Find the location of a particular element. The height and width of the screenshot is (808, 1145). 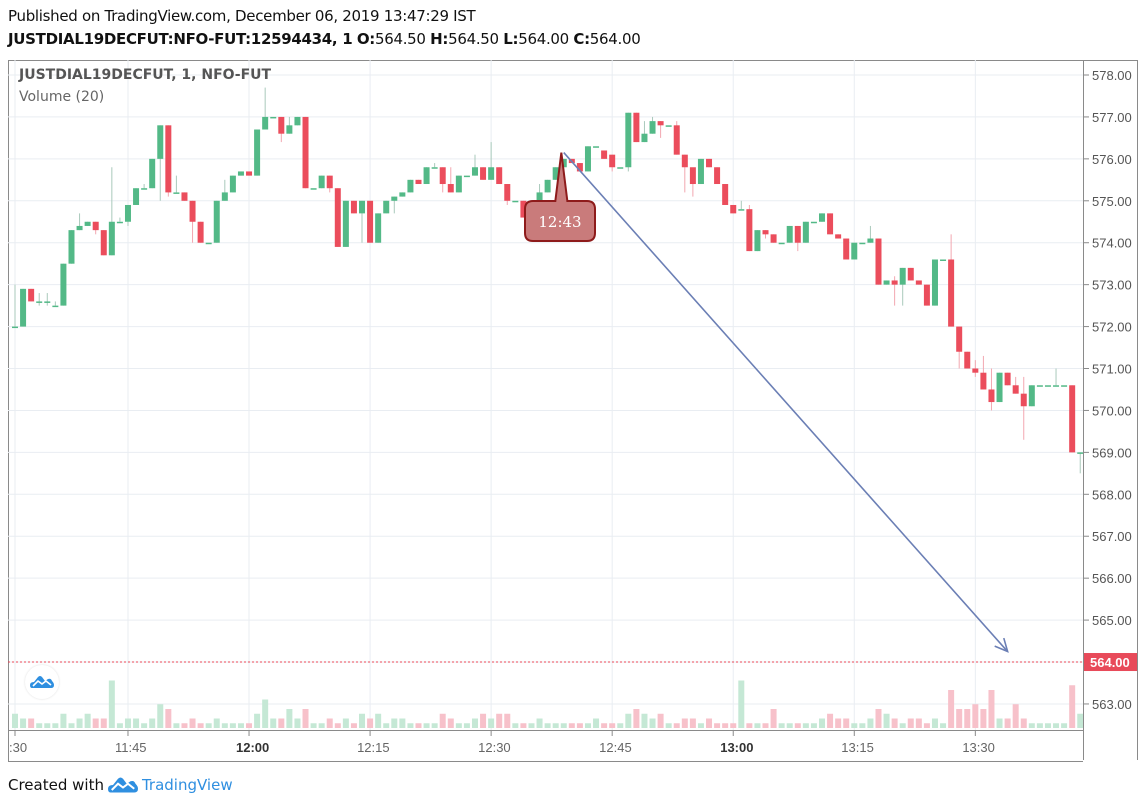

tradingview-watermark is located at coordinates (42, 682).